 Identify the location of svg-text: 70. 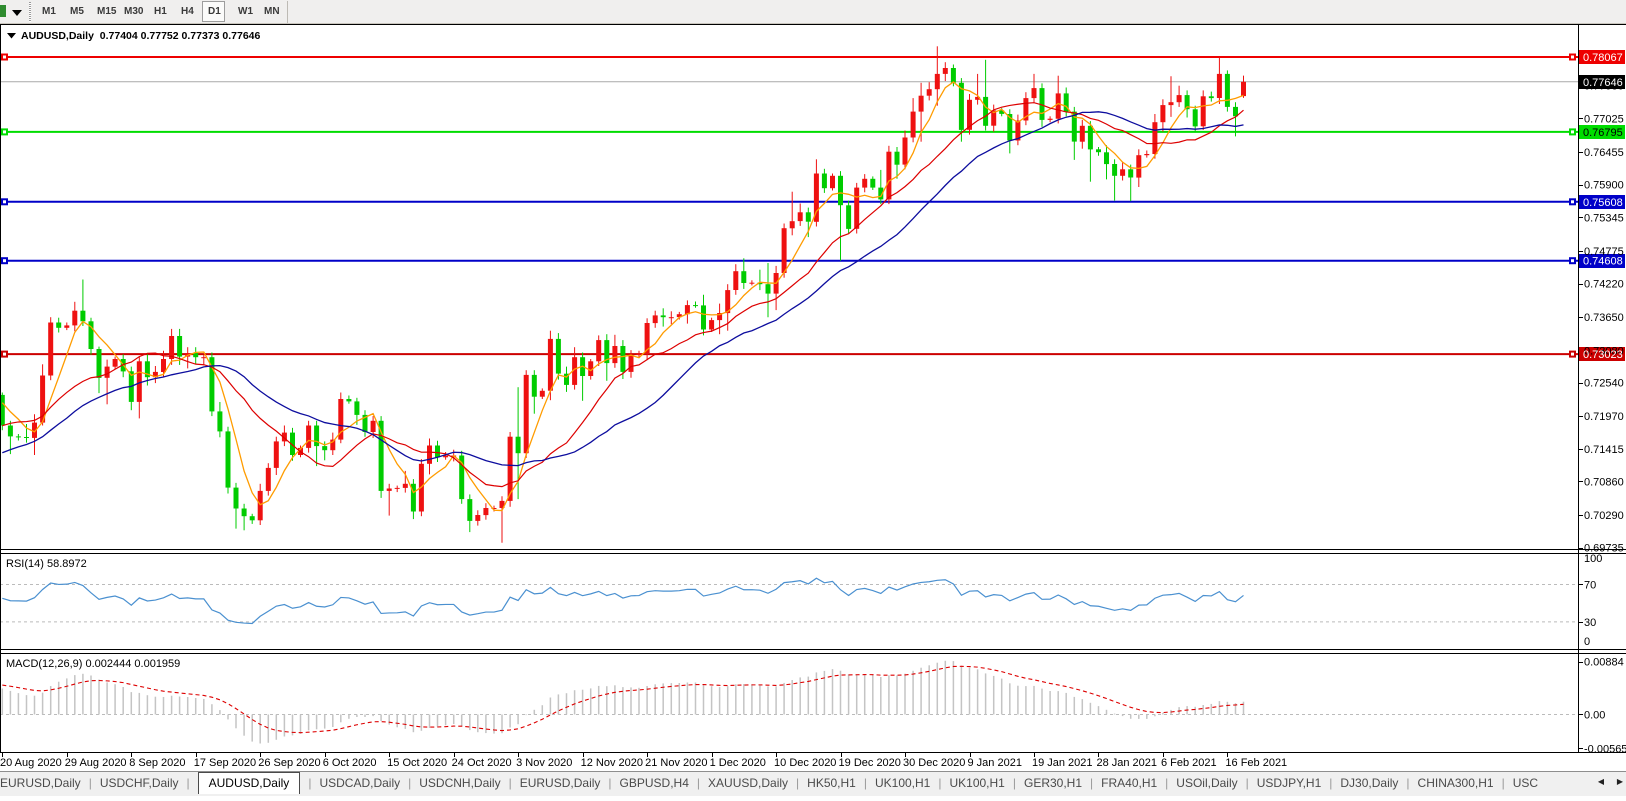
(1590, 586).